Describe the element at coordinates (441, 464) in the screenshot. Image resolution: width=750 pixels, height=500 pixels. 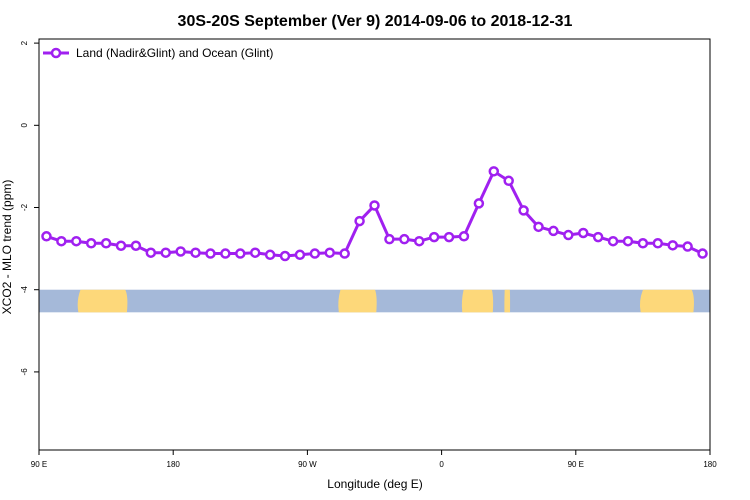
I see `x-tick-label: 0` at that location.